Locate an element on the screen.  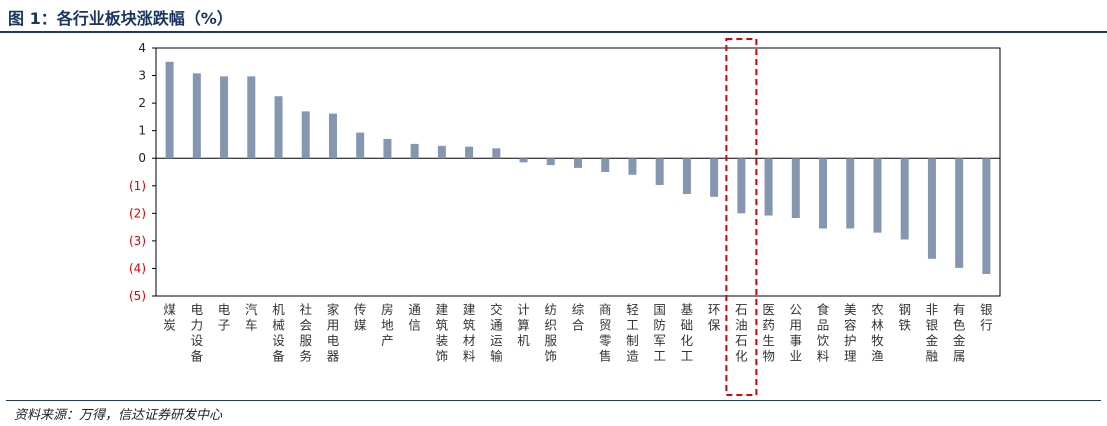
category-label: 通信 is located at coordinates (414, 317).